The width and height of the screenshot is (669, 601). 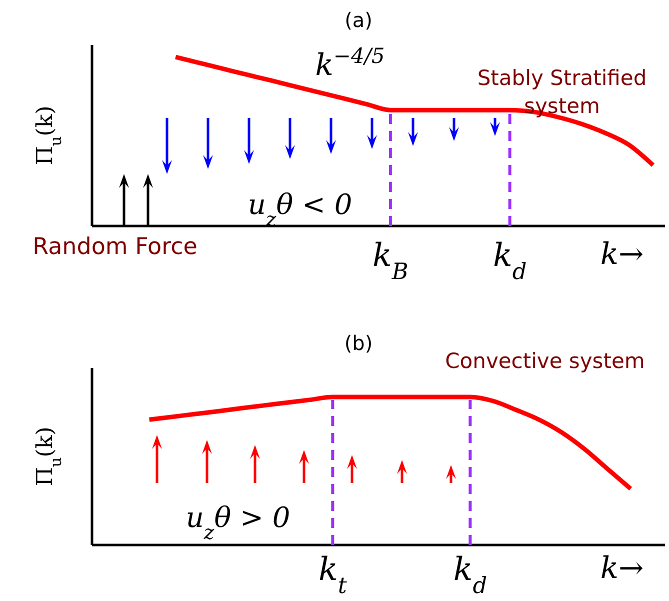 What do you see at coordinates (390, 260) in the screenshot?
I see `x-tick-label: k$_{B}$` at bounding box center [390, 260].